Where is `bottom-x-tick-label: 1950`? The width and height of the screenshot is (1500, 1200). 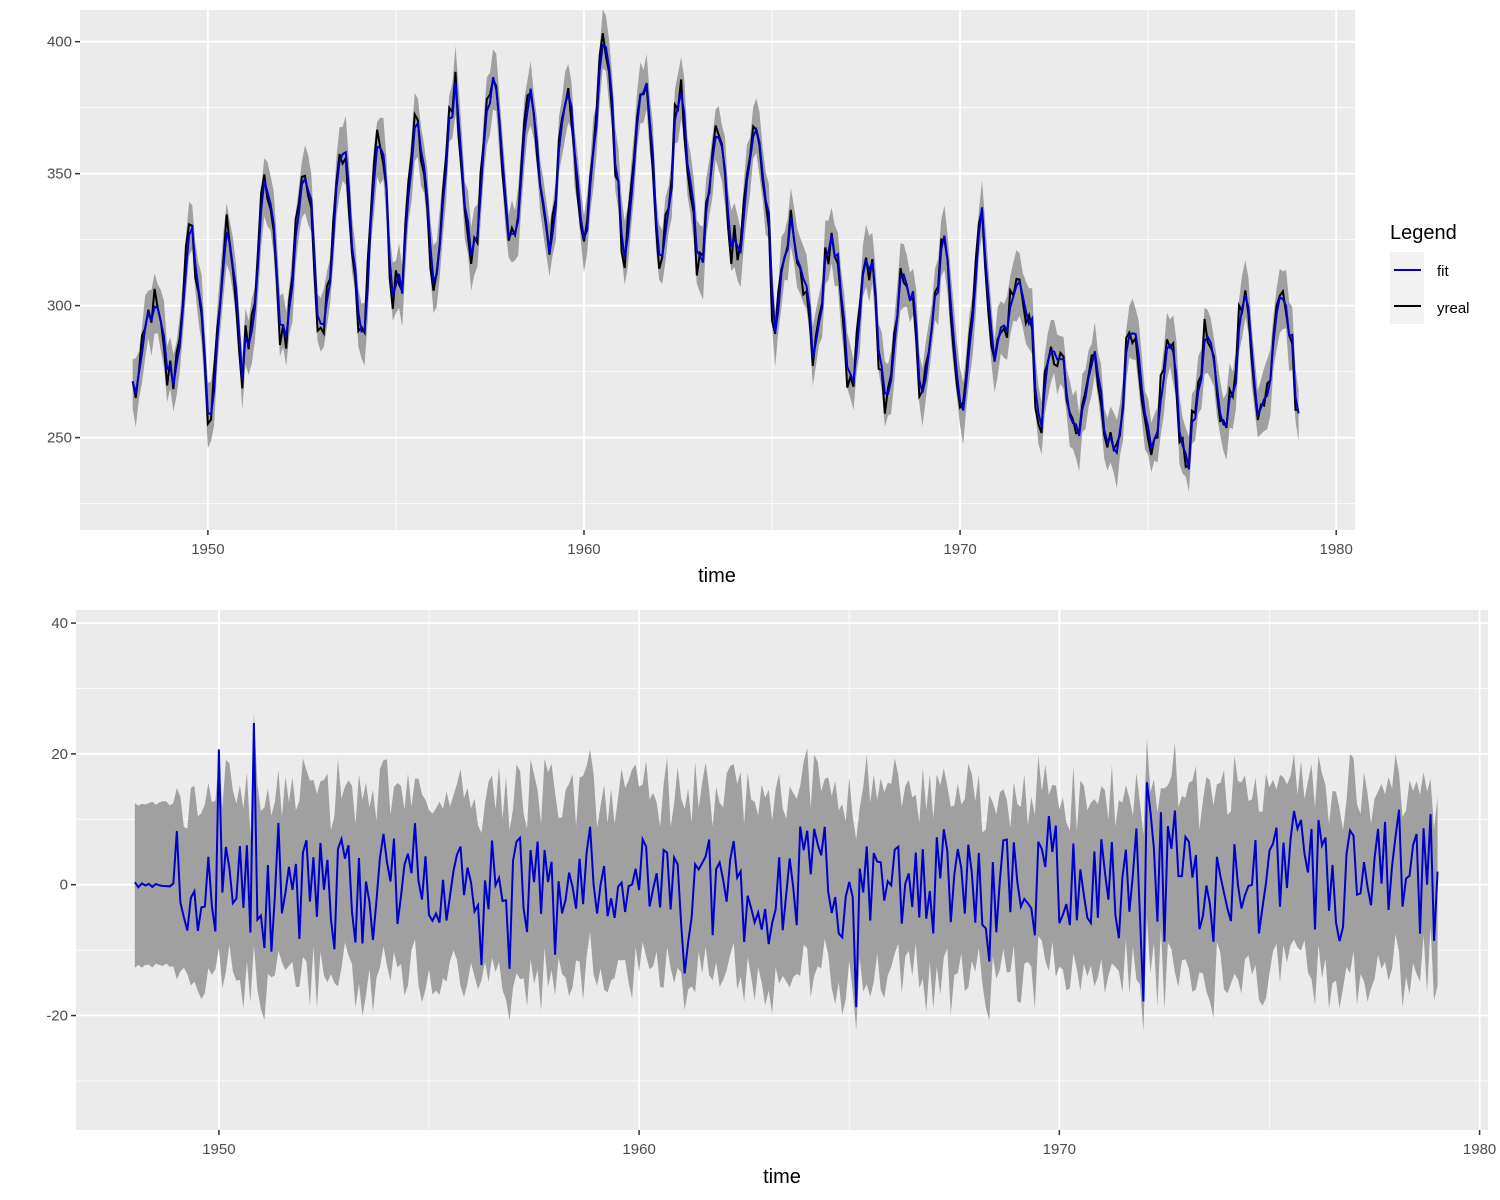 bottom-x-tick-label: 1950 is located at coordinates (218, 1149).